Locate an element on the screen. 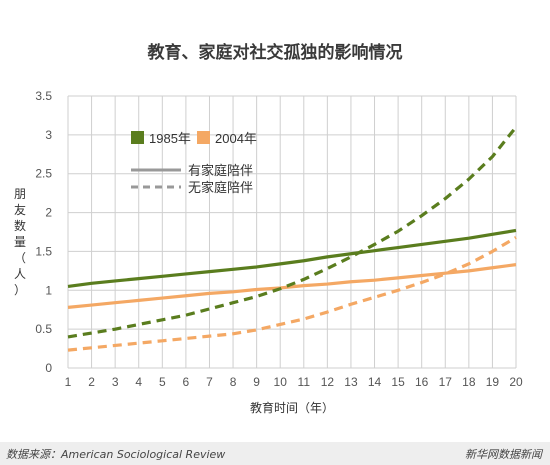  x-tick-label: 5 is located at coordinates (162, 382).